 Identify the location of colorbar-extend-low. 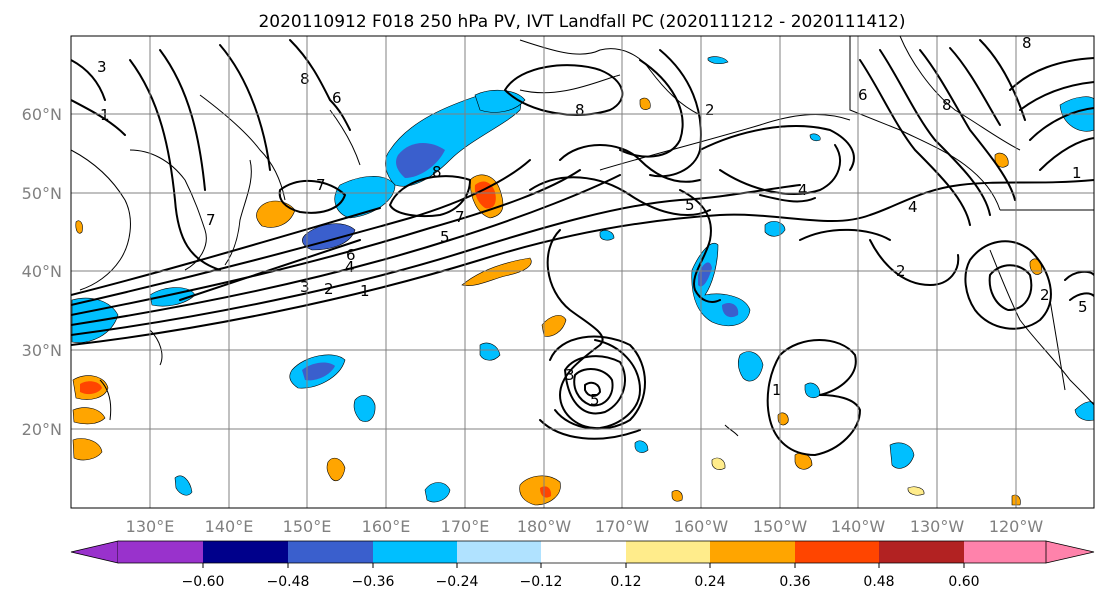
(94, 552).